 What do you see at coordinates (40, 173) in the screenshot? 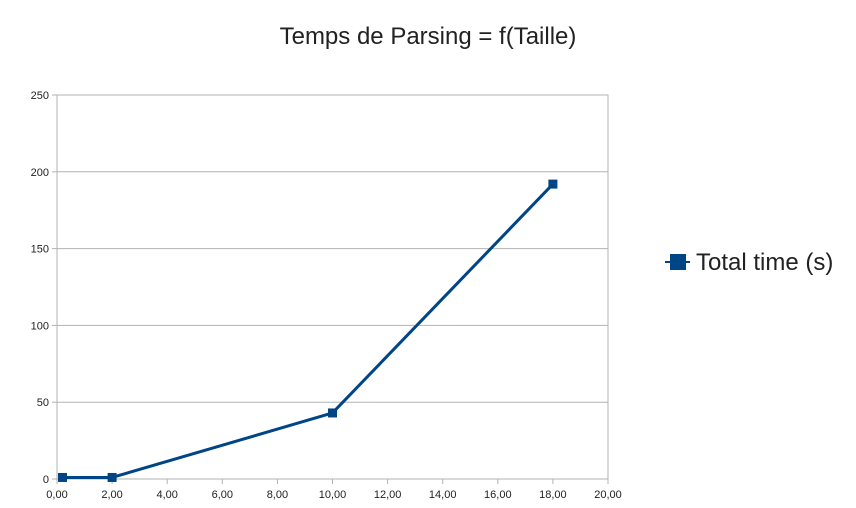
I see `y-tick-label: 200` at bounding box center [40, 173].